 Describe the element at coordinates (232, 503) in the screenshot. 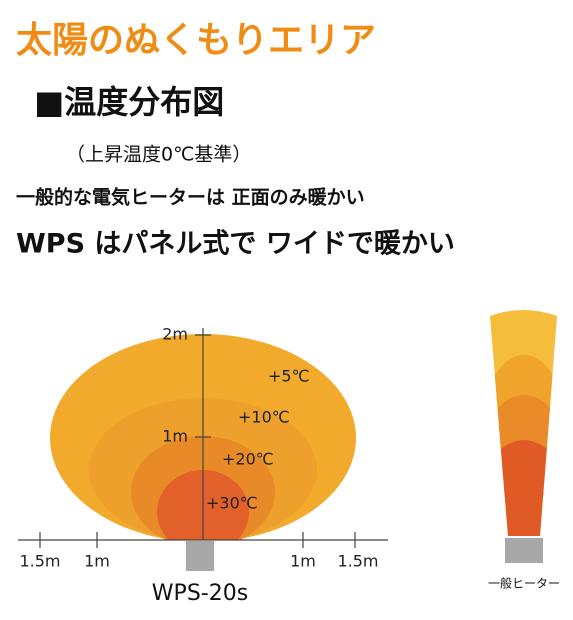

I see `zone-label: +30℃` at that location.